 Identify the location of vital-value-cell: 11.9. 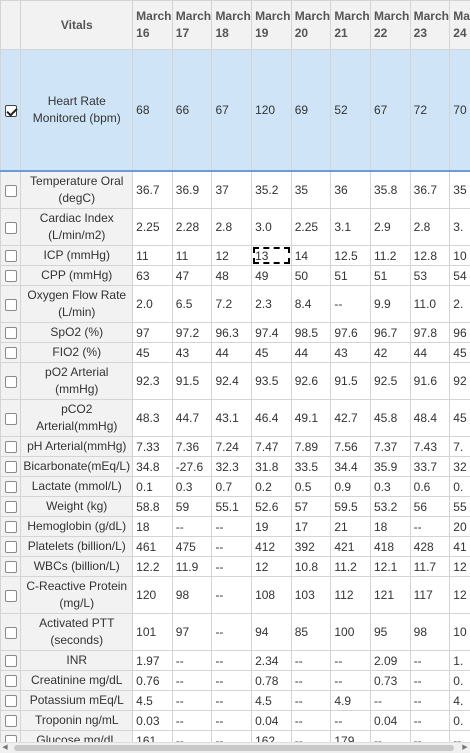
(192, 566).